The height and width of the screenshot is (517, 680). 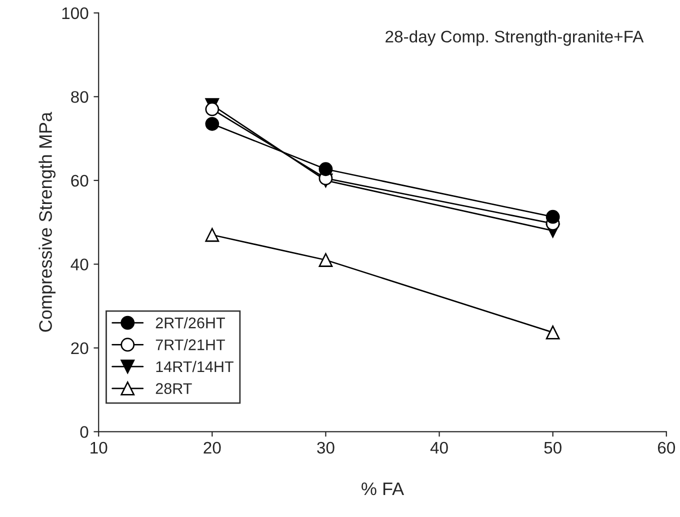 I want to click on legend-label: 2RT/26HT, so click(x=190, y=322).